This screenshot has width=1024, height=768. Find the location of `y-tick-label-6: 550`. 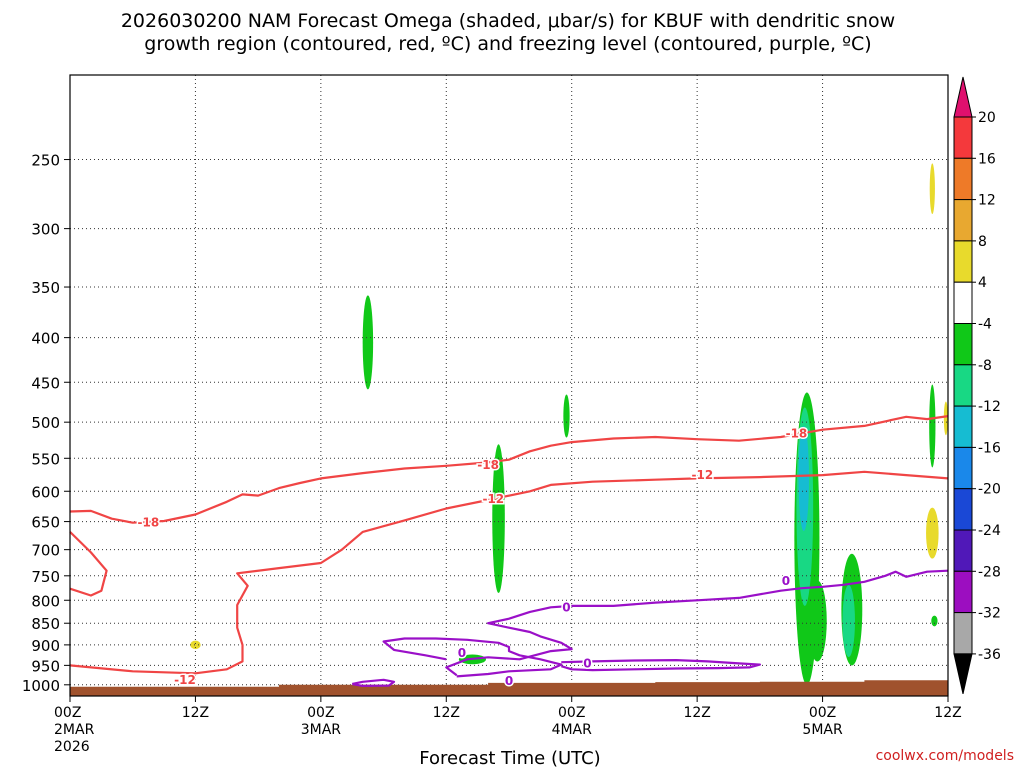

y-tick-label-6: 550 is located at coordinates (45, 459).